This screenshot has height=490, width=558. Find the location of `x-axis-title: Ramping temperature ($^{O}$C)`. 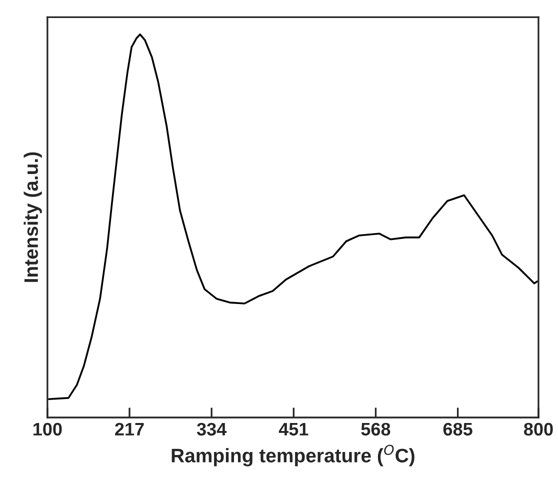

x-axis-title: Ramping temperature ($^{O}$C) is located at coordinates (293, 455).